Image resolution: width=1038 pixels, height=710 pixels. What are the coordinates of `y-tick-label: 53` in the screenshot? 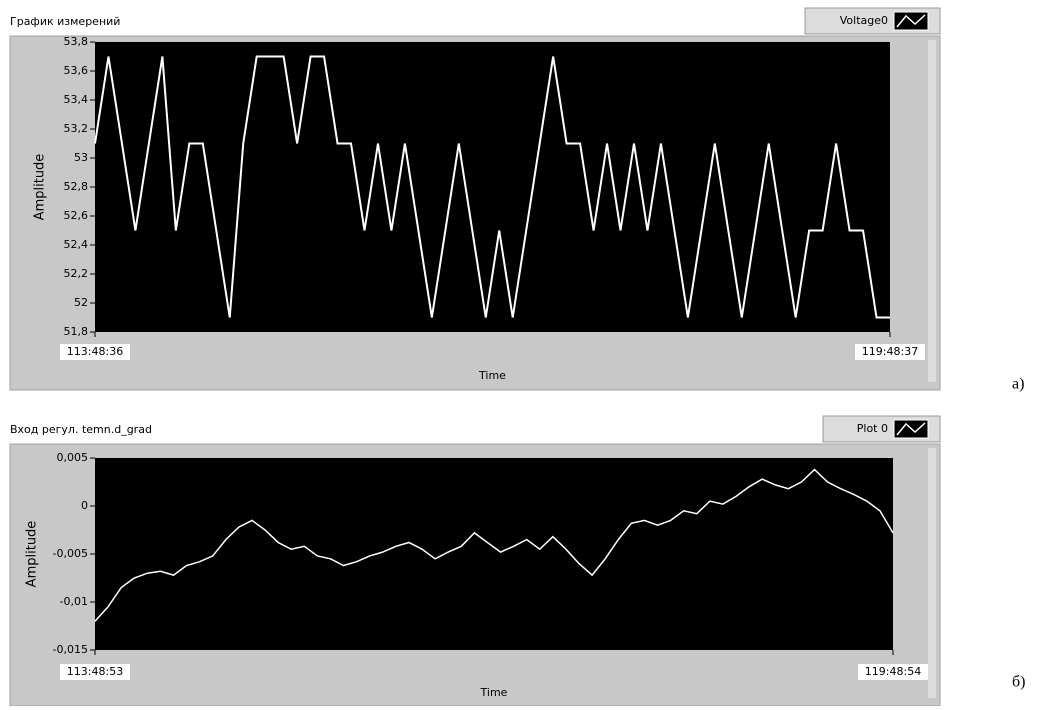 It's located at (81, 157).